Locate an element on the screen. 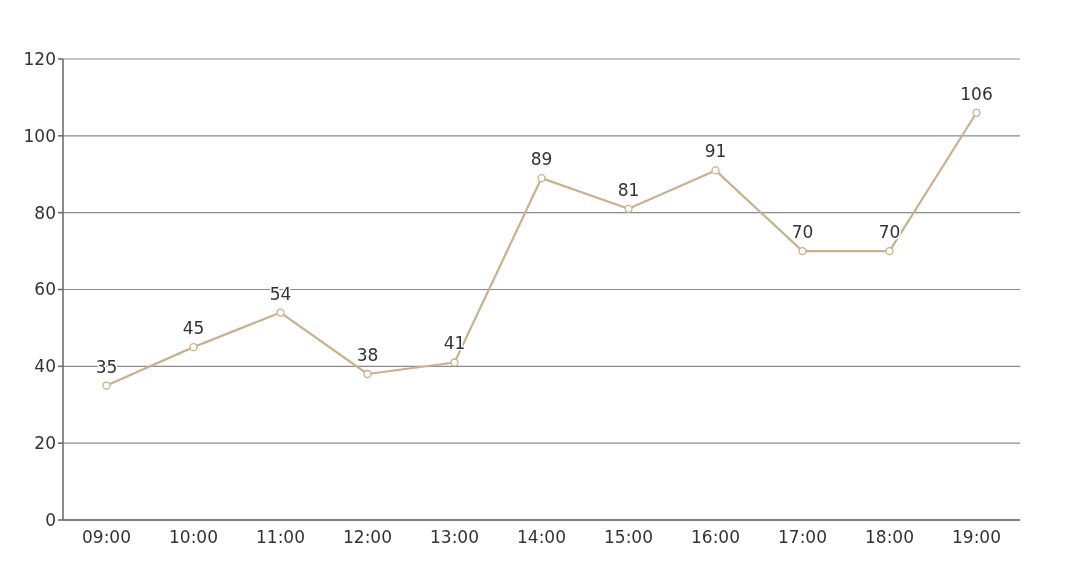 The height and width of the screenshot is (571, 1080). x-tick-label: 16:00 is located at coordinates (715, 537).